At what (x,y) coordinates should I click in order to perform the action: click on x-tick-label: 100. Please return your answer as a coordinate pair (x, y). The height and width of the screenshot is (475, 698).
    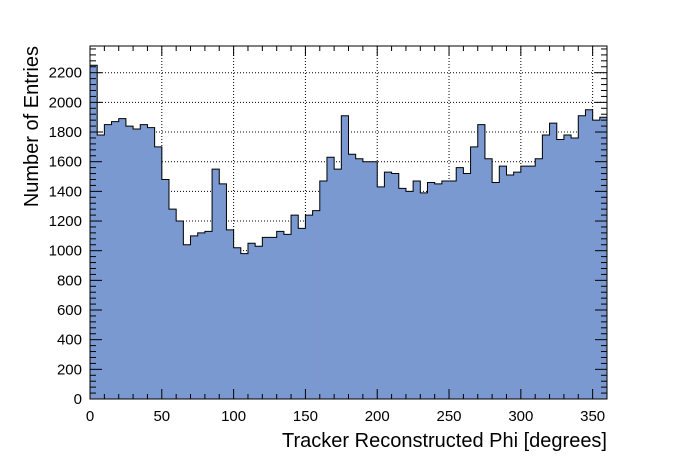
    Looking at the image, I should click on (233, 416).